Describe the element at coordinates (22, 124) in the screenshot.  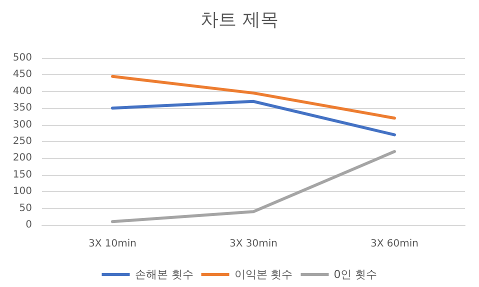
I see `y-tick-label: 300` at that location.